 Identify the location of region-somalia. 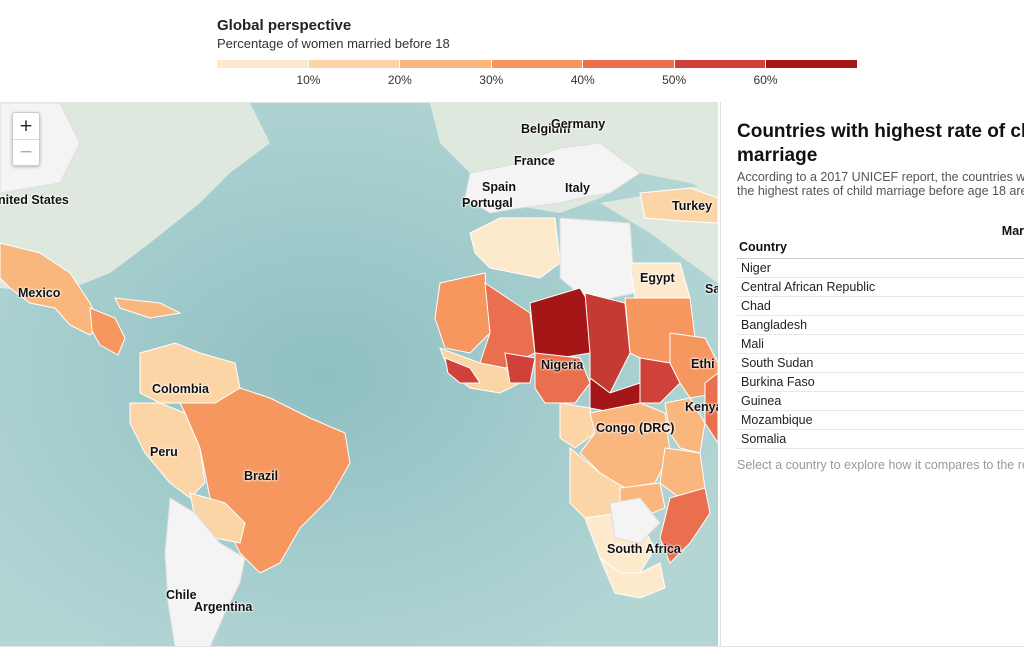
(711, 408).